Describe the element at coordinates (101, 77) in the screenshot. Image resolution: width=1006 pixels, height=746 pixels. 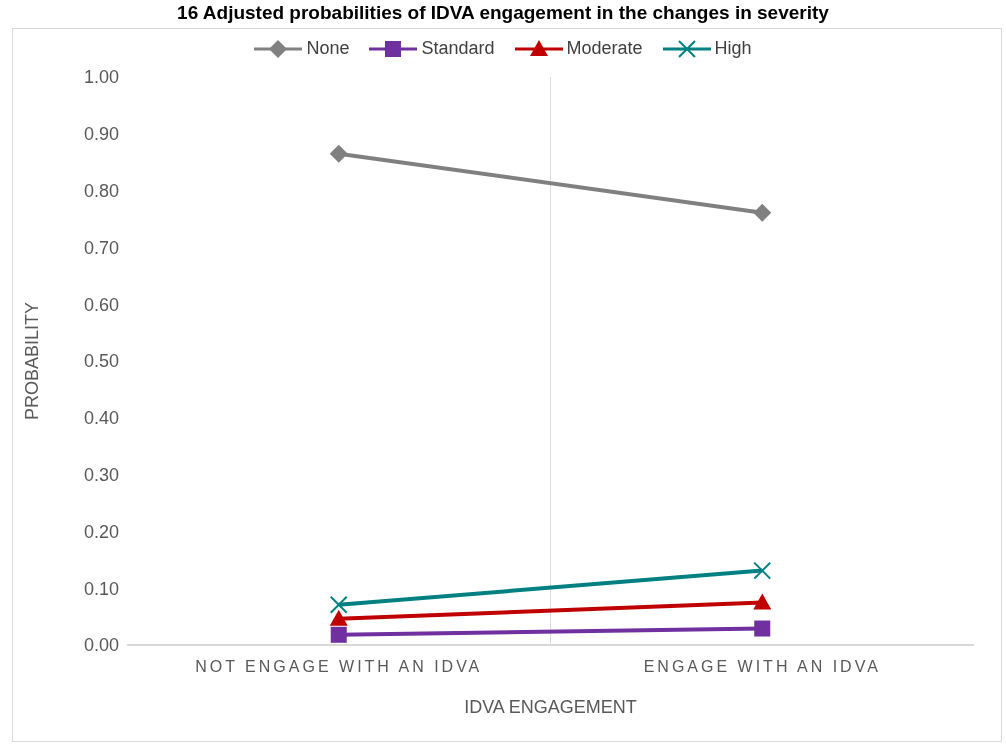
I see `y-tick-label: 1.00` at that location.